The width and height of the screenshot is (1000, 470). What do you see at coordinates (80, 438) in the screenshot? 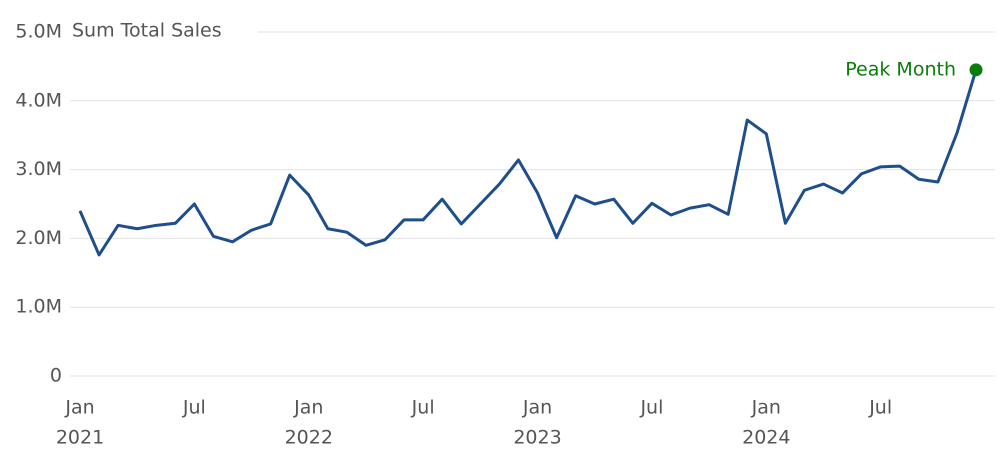
I see `x-tick-year: 2021` at bounding box center [80, 438].